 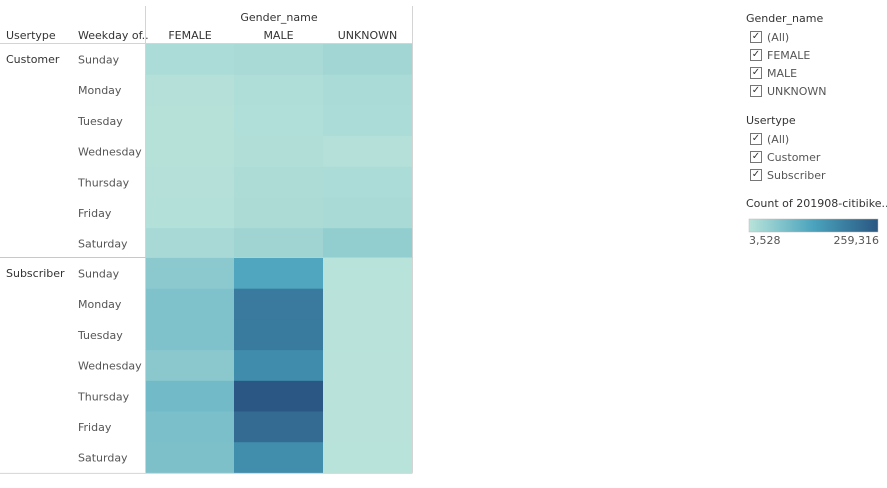 What do you see at coordinates (782, 73) in the screenshot?
I see `gender-filter-item-label: MALE` at bounding box center [782, 73].